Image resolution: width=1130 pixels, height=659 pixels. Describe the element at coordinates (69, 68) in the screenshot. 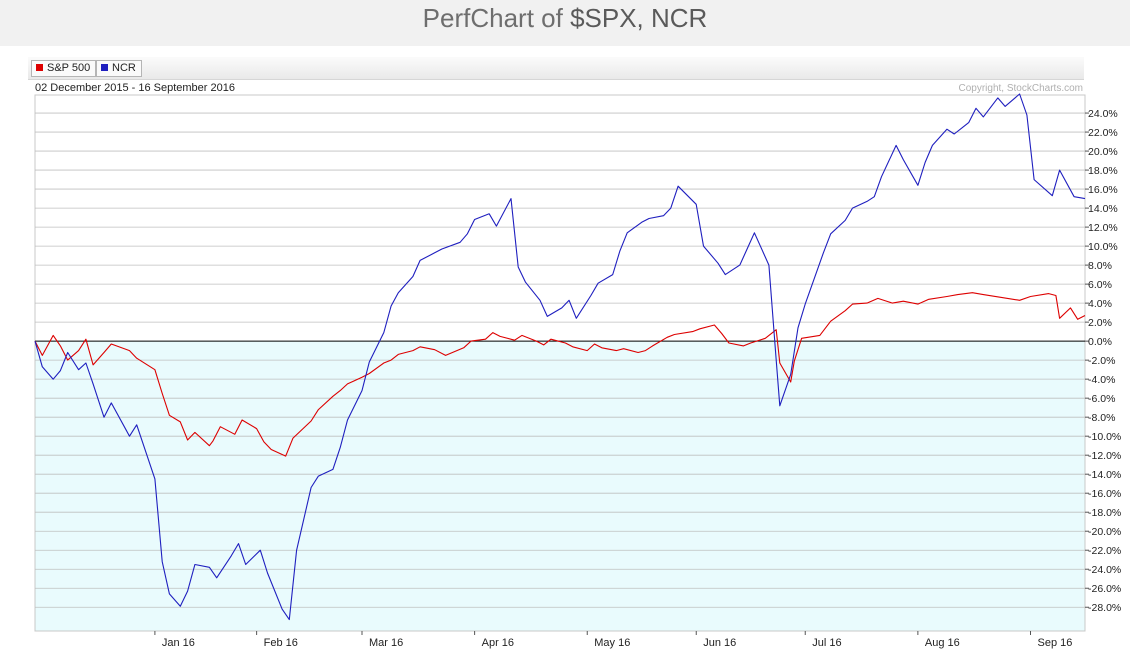

I see `legend-label-spx: S&P 500` at that location.